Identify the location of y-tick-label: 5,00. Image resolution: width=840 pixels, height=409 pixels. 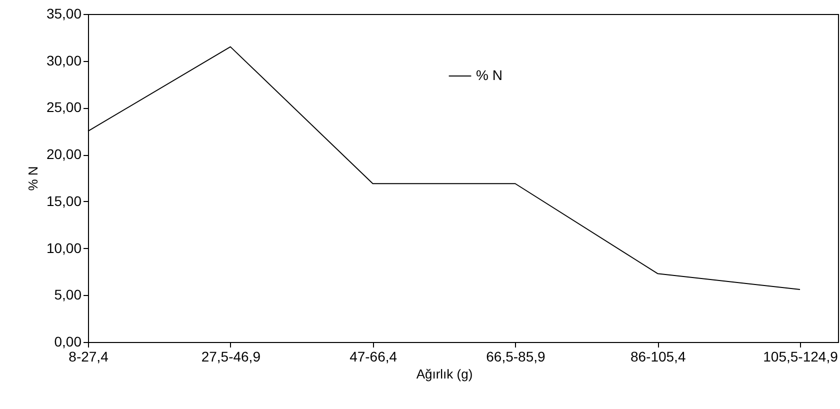
(68, 294).